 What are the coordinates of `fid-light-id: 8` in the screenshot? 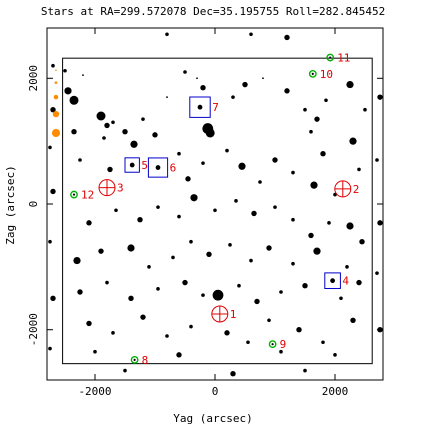 It's located at (145, 360).